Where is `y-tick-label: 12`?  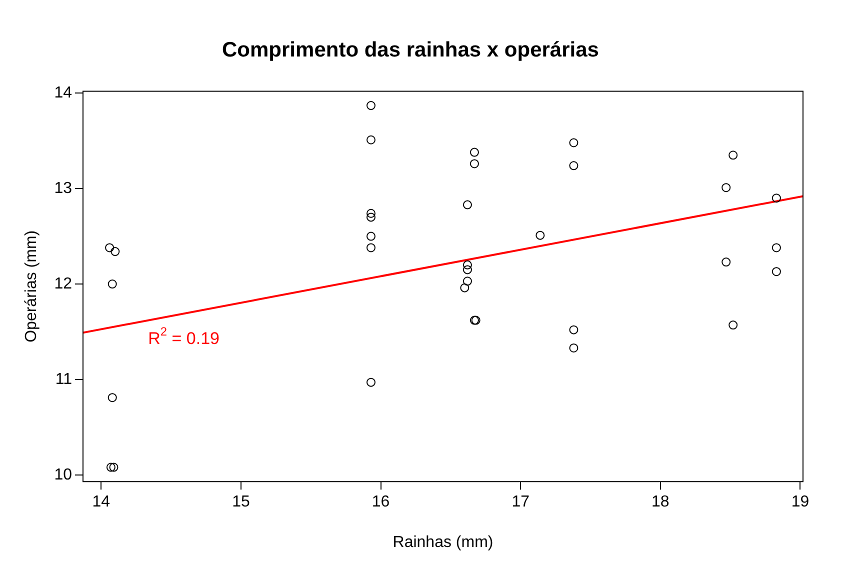
y-tick-label: 12 is located at coordinates (63, 283).